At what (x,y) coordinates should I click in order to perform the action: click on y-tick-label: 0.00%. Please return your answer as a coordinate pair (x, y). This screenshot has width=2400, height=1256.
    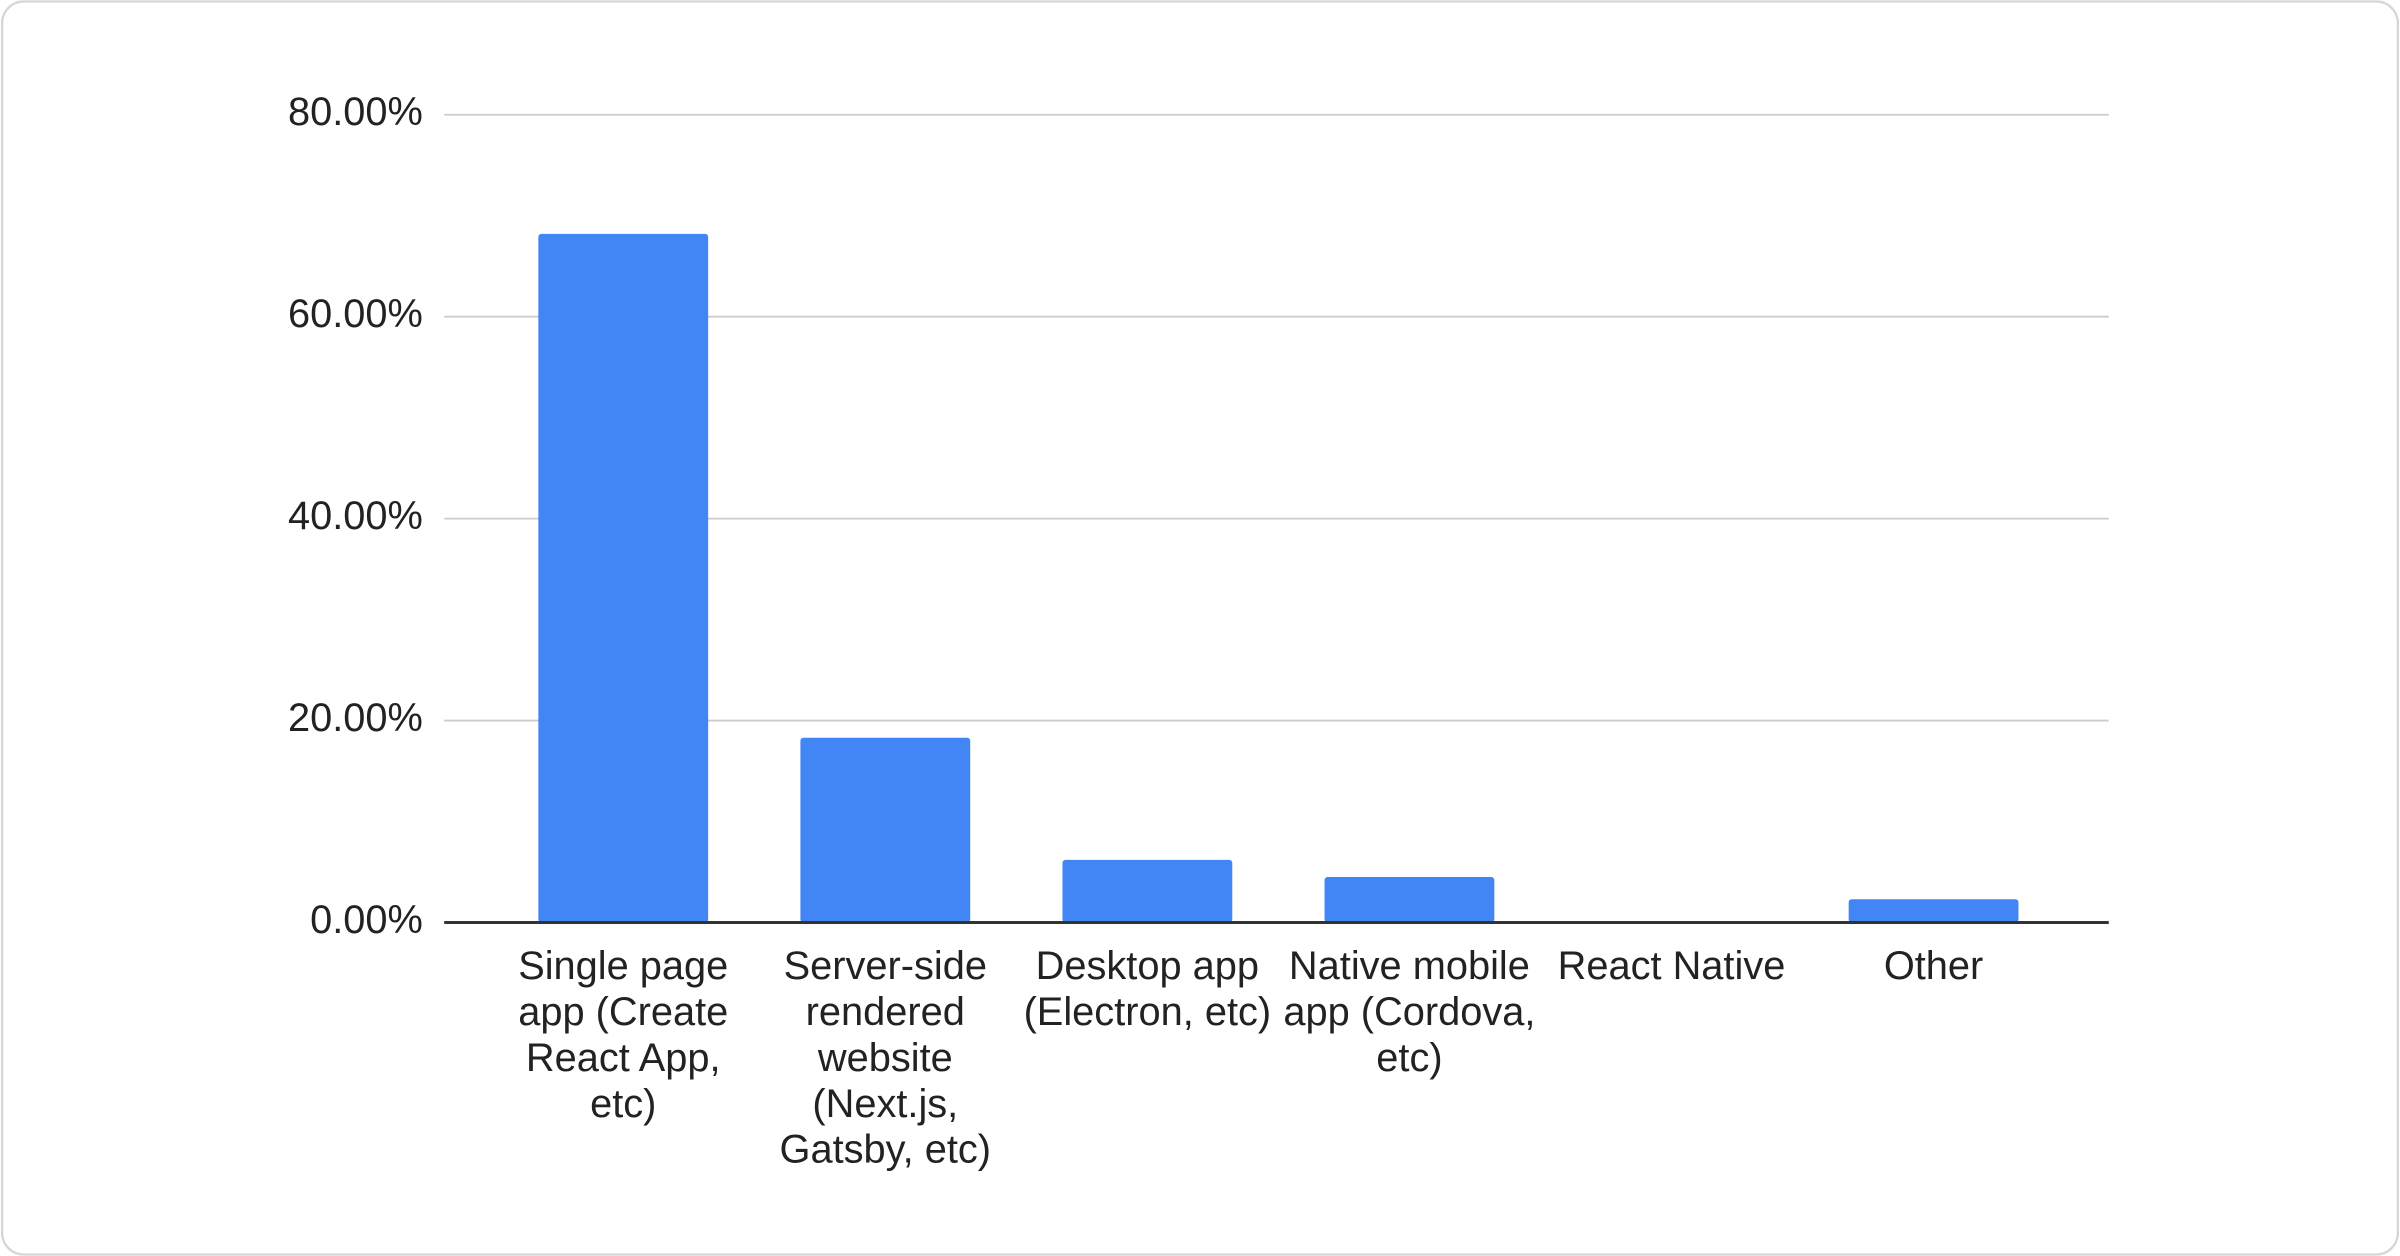
    Looking at the image, I should click on (366, 920).